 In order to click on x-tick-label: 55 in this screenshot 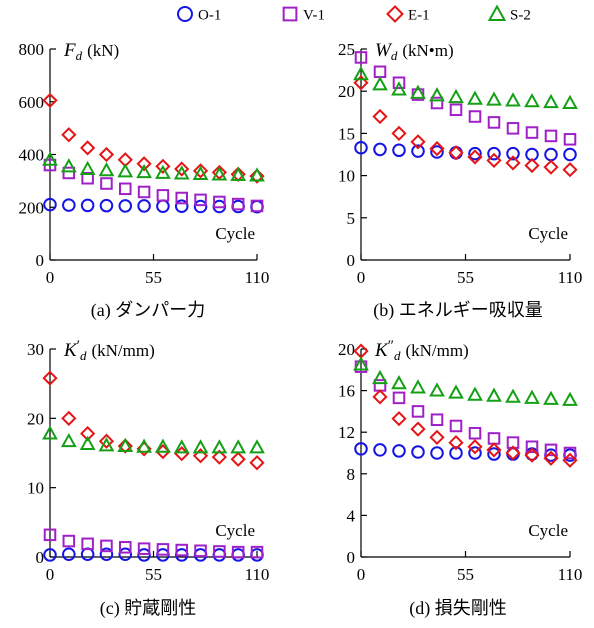, I will do `click(465, 574)`.